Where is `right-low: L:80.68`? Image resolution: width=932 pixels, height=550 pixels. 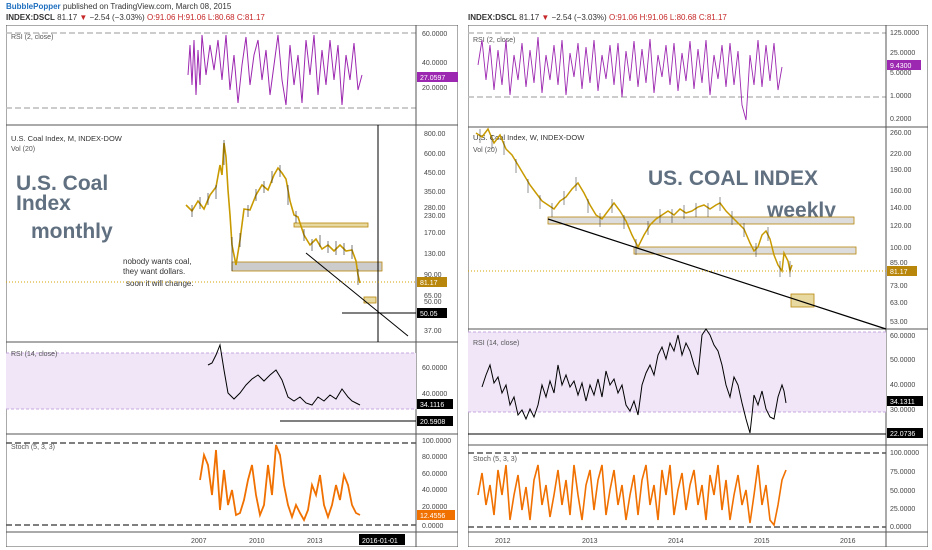 right-low: L:80.68 is located at coordinates (683, 17).